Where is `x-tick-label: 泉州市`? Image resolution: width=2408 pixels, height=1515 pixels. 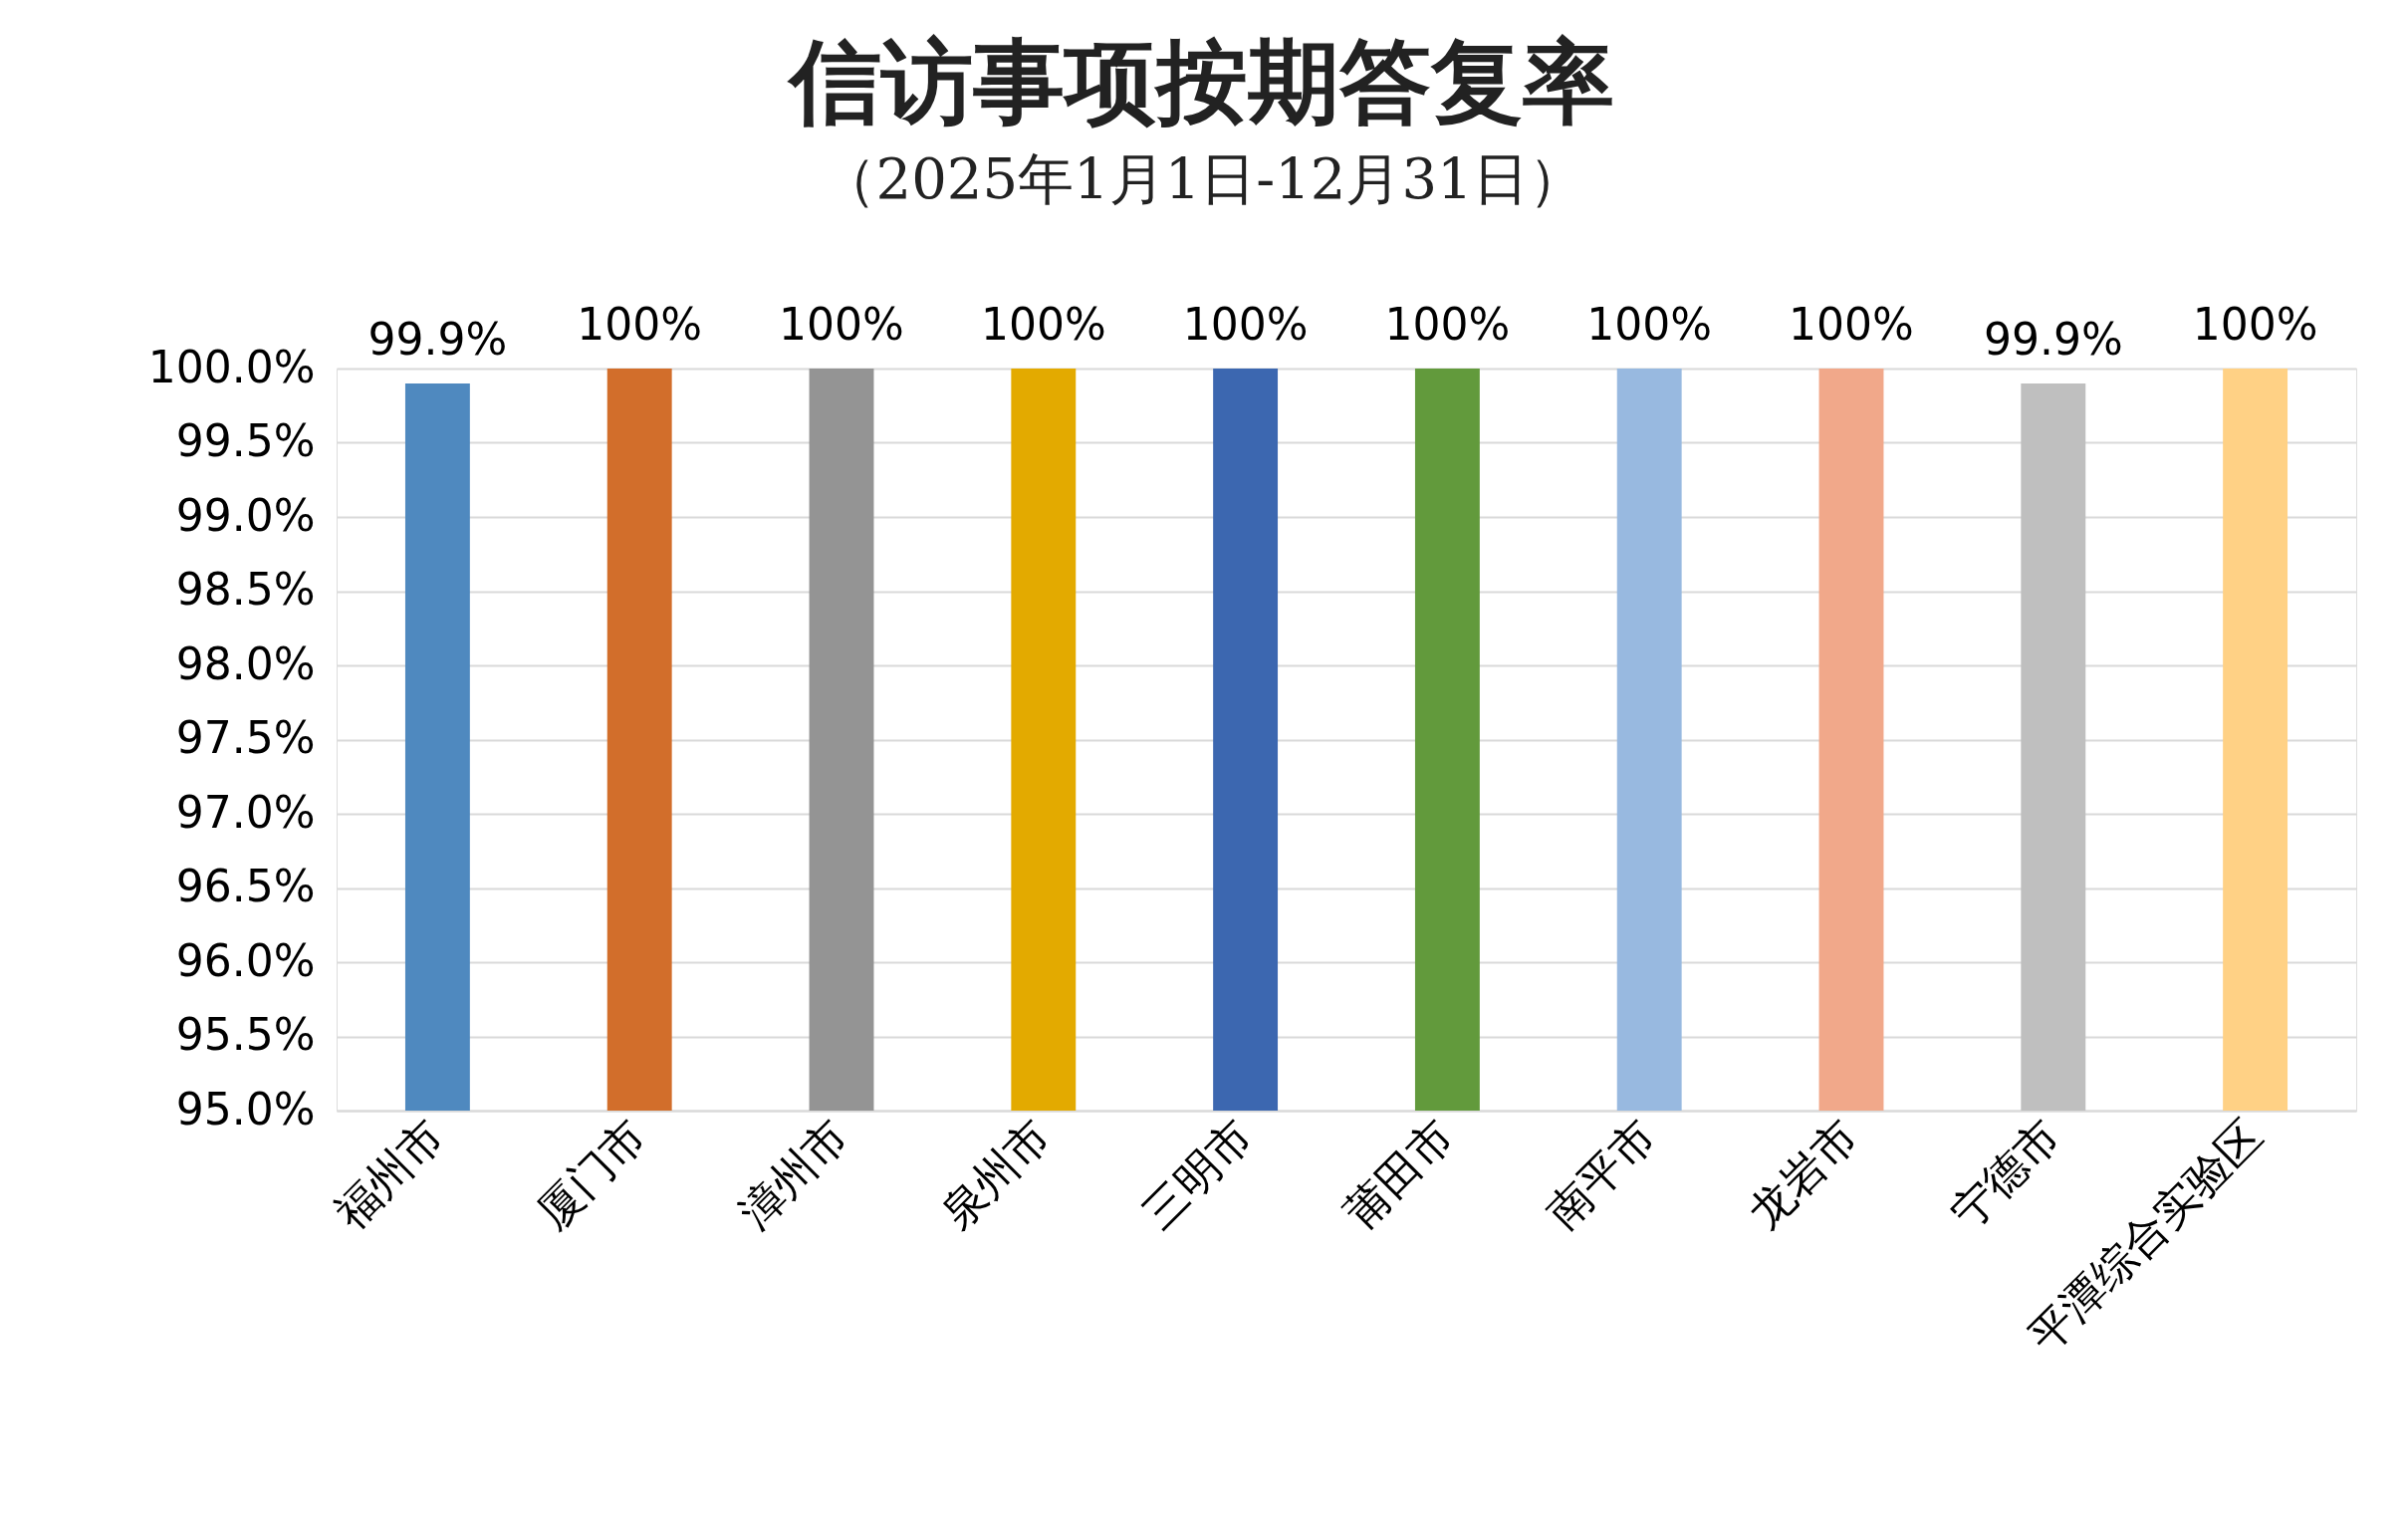 x-tick-label: 泉州市 is located at coordinates (995, 1174).